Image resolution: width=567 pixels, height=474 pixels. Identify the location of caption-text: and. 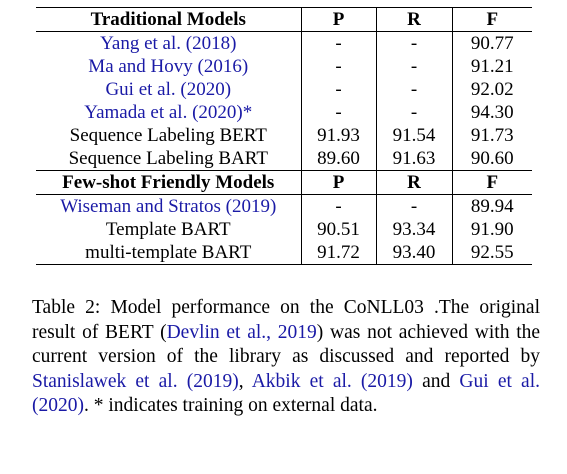
(436, 381).